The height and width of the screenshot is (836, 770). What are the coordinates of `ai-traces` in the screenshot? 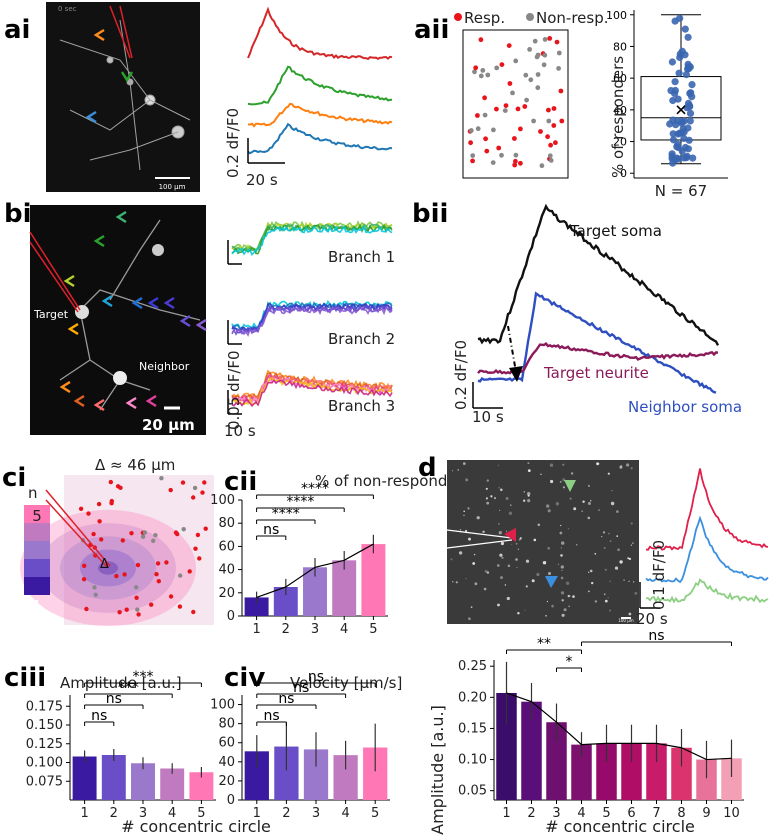 It's located at (320, 80).